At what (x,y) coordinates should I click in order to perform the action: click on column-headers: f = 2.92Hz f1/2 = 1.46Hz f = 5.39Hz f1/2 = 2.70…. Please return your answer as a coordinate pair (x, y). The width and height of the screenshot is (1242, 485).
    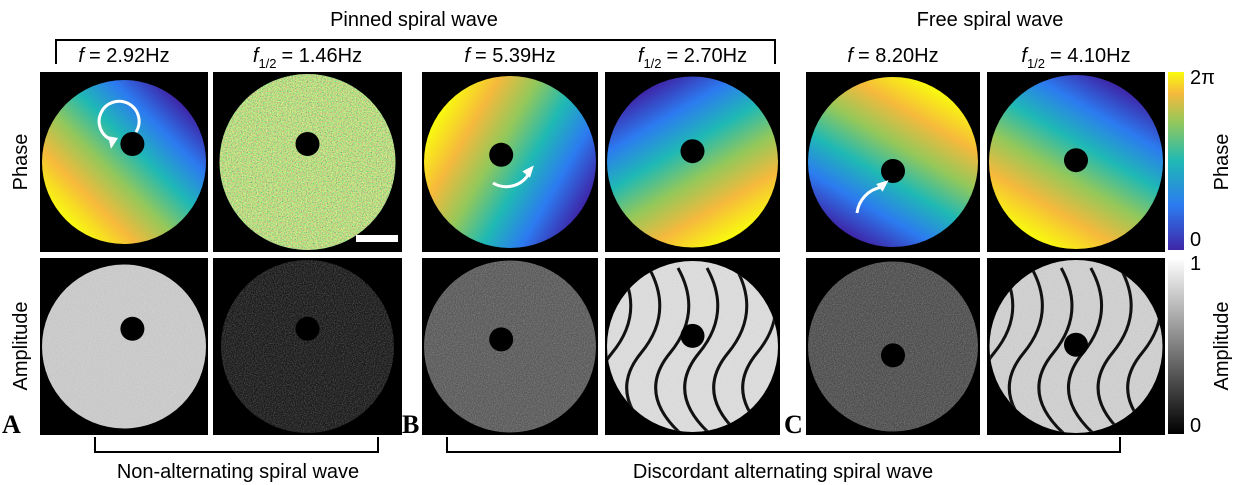
    Looking at the image, I should click on (604, 58).